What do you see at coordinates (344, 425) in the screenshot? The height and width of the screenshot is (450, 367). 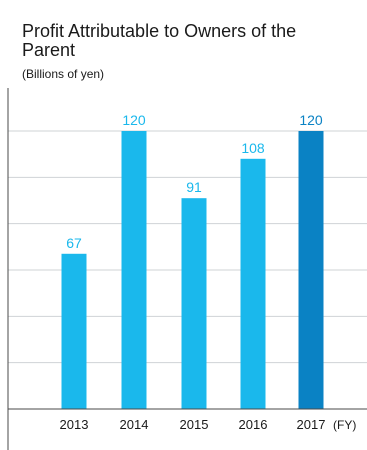 I see `x-unit-label: (FY)` at bounding box center [344, 425].